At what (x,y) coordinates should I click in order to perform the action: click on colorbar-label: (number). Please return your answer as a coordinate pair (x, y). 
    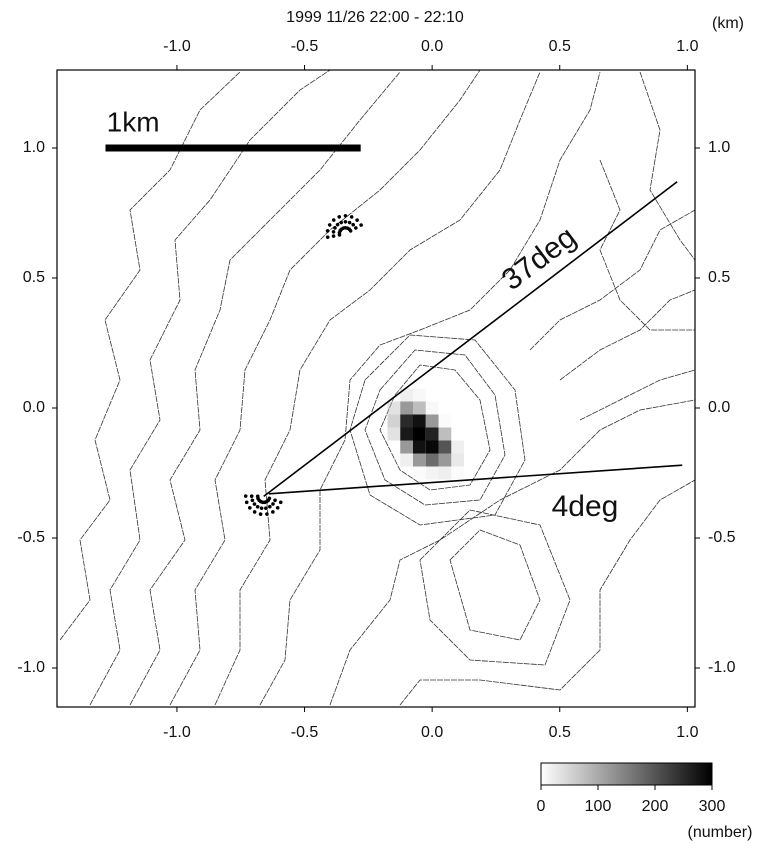
    Looking at the image, I should click on (720, 832).